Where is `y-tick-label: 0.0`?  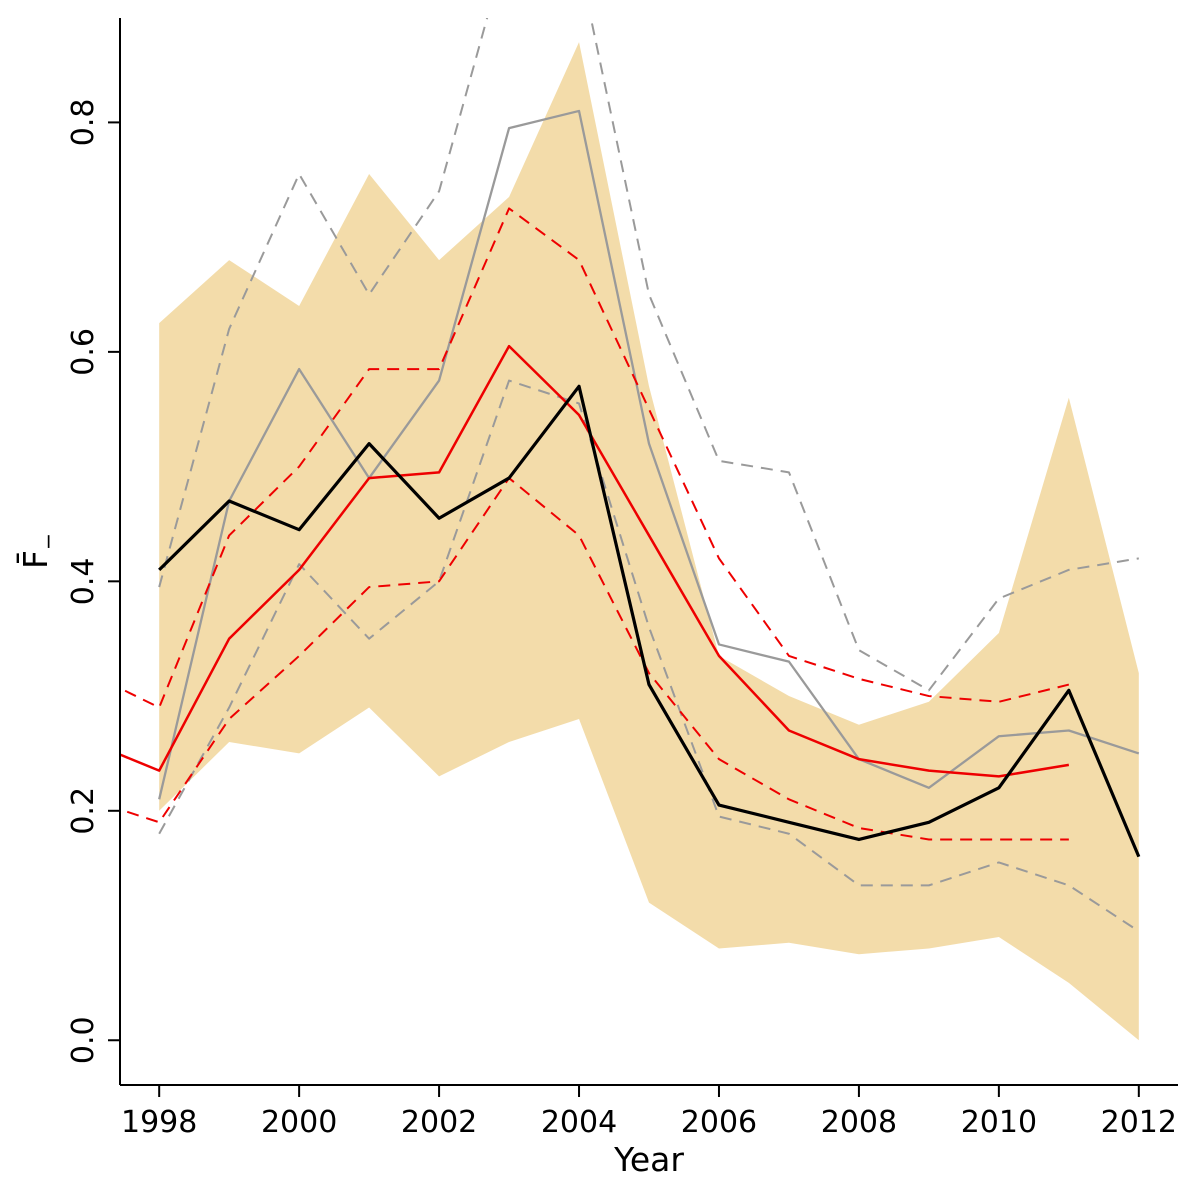 y-tick-label: 0.0 is located at coordinates (83, 1040).